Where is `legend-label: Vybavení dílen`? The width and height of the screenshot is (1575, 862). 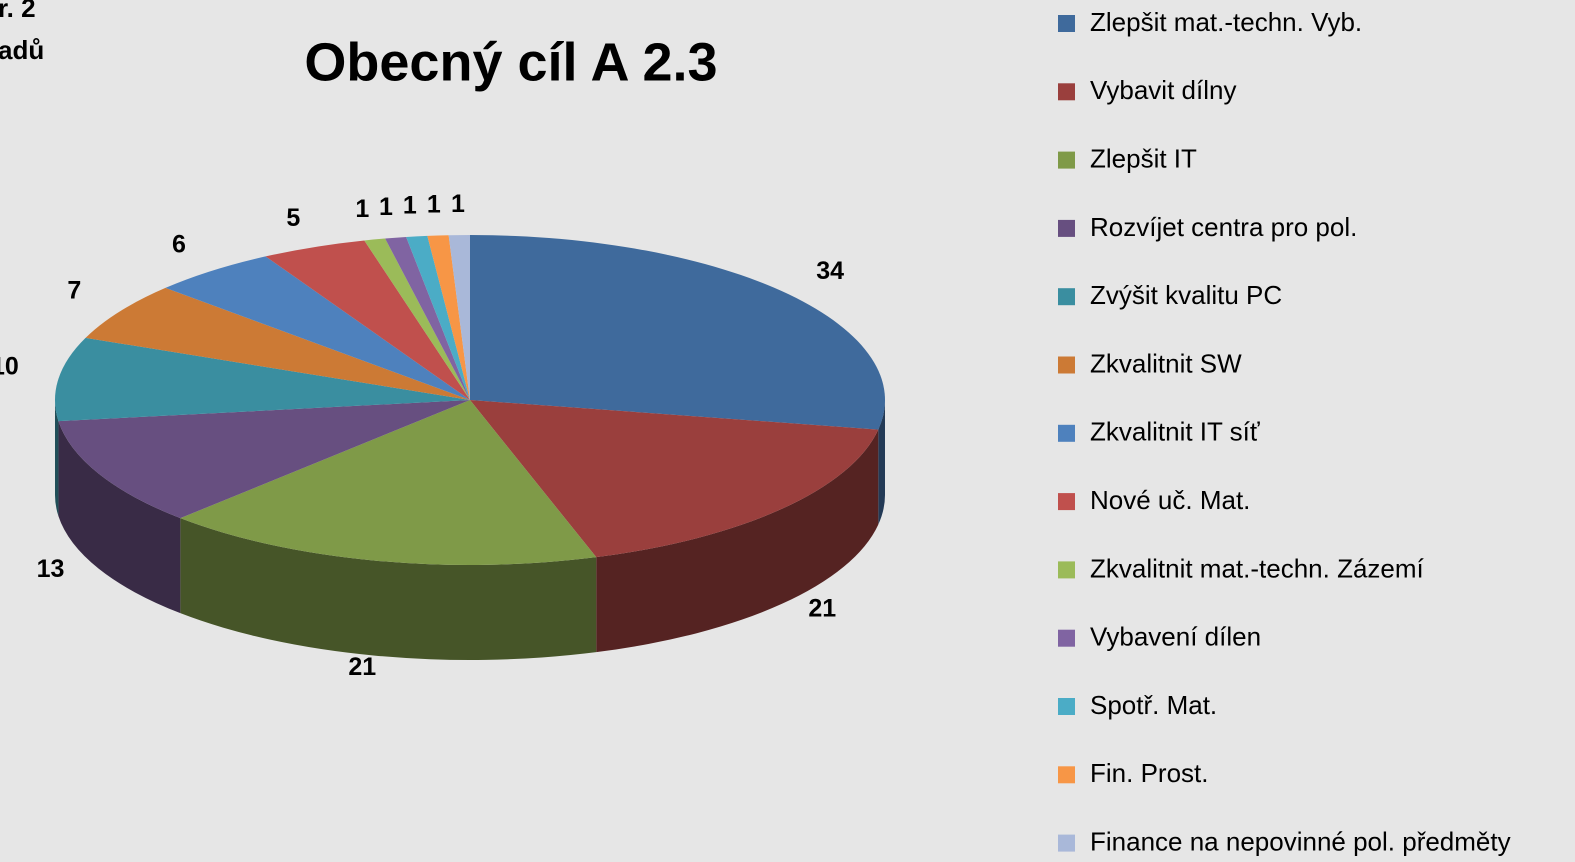 legend-label: Vybavení dílen is located at coordinates (1175, 637).